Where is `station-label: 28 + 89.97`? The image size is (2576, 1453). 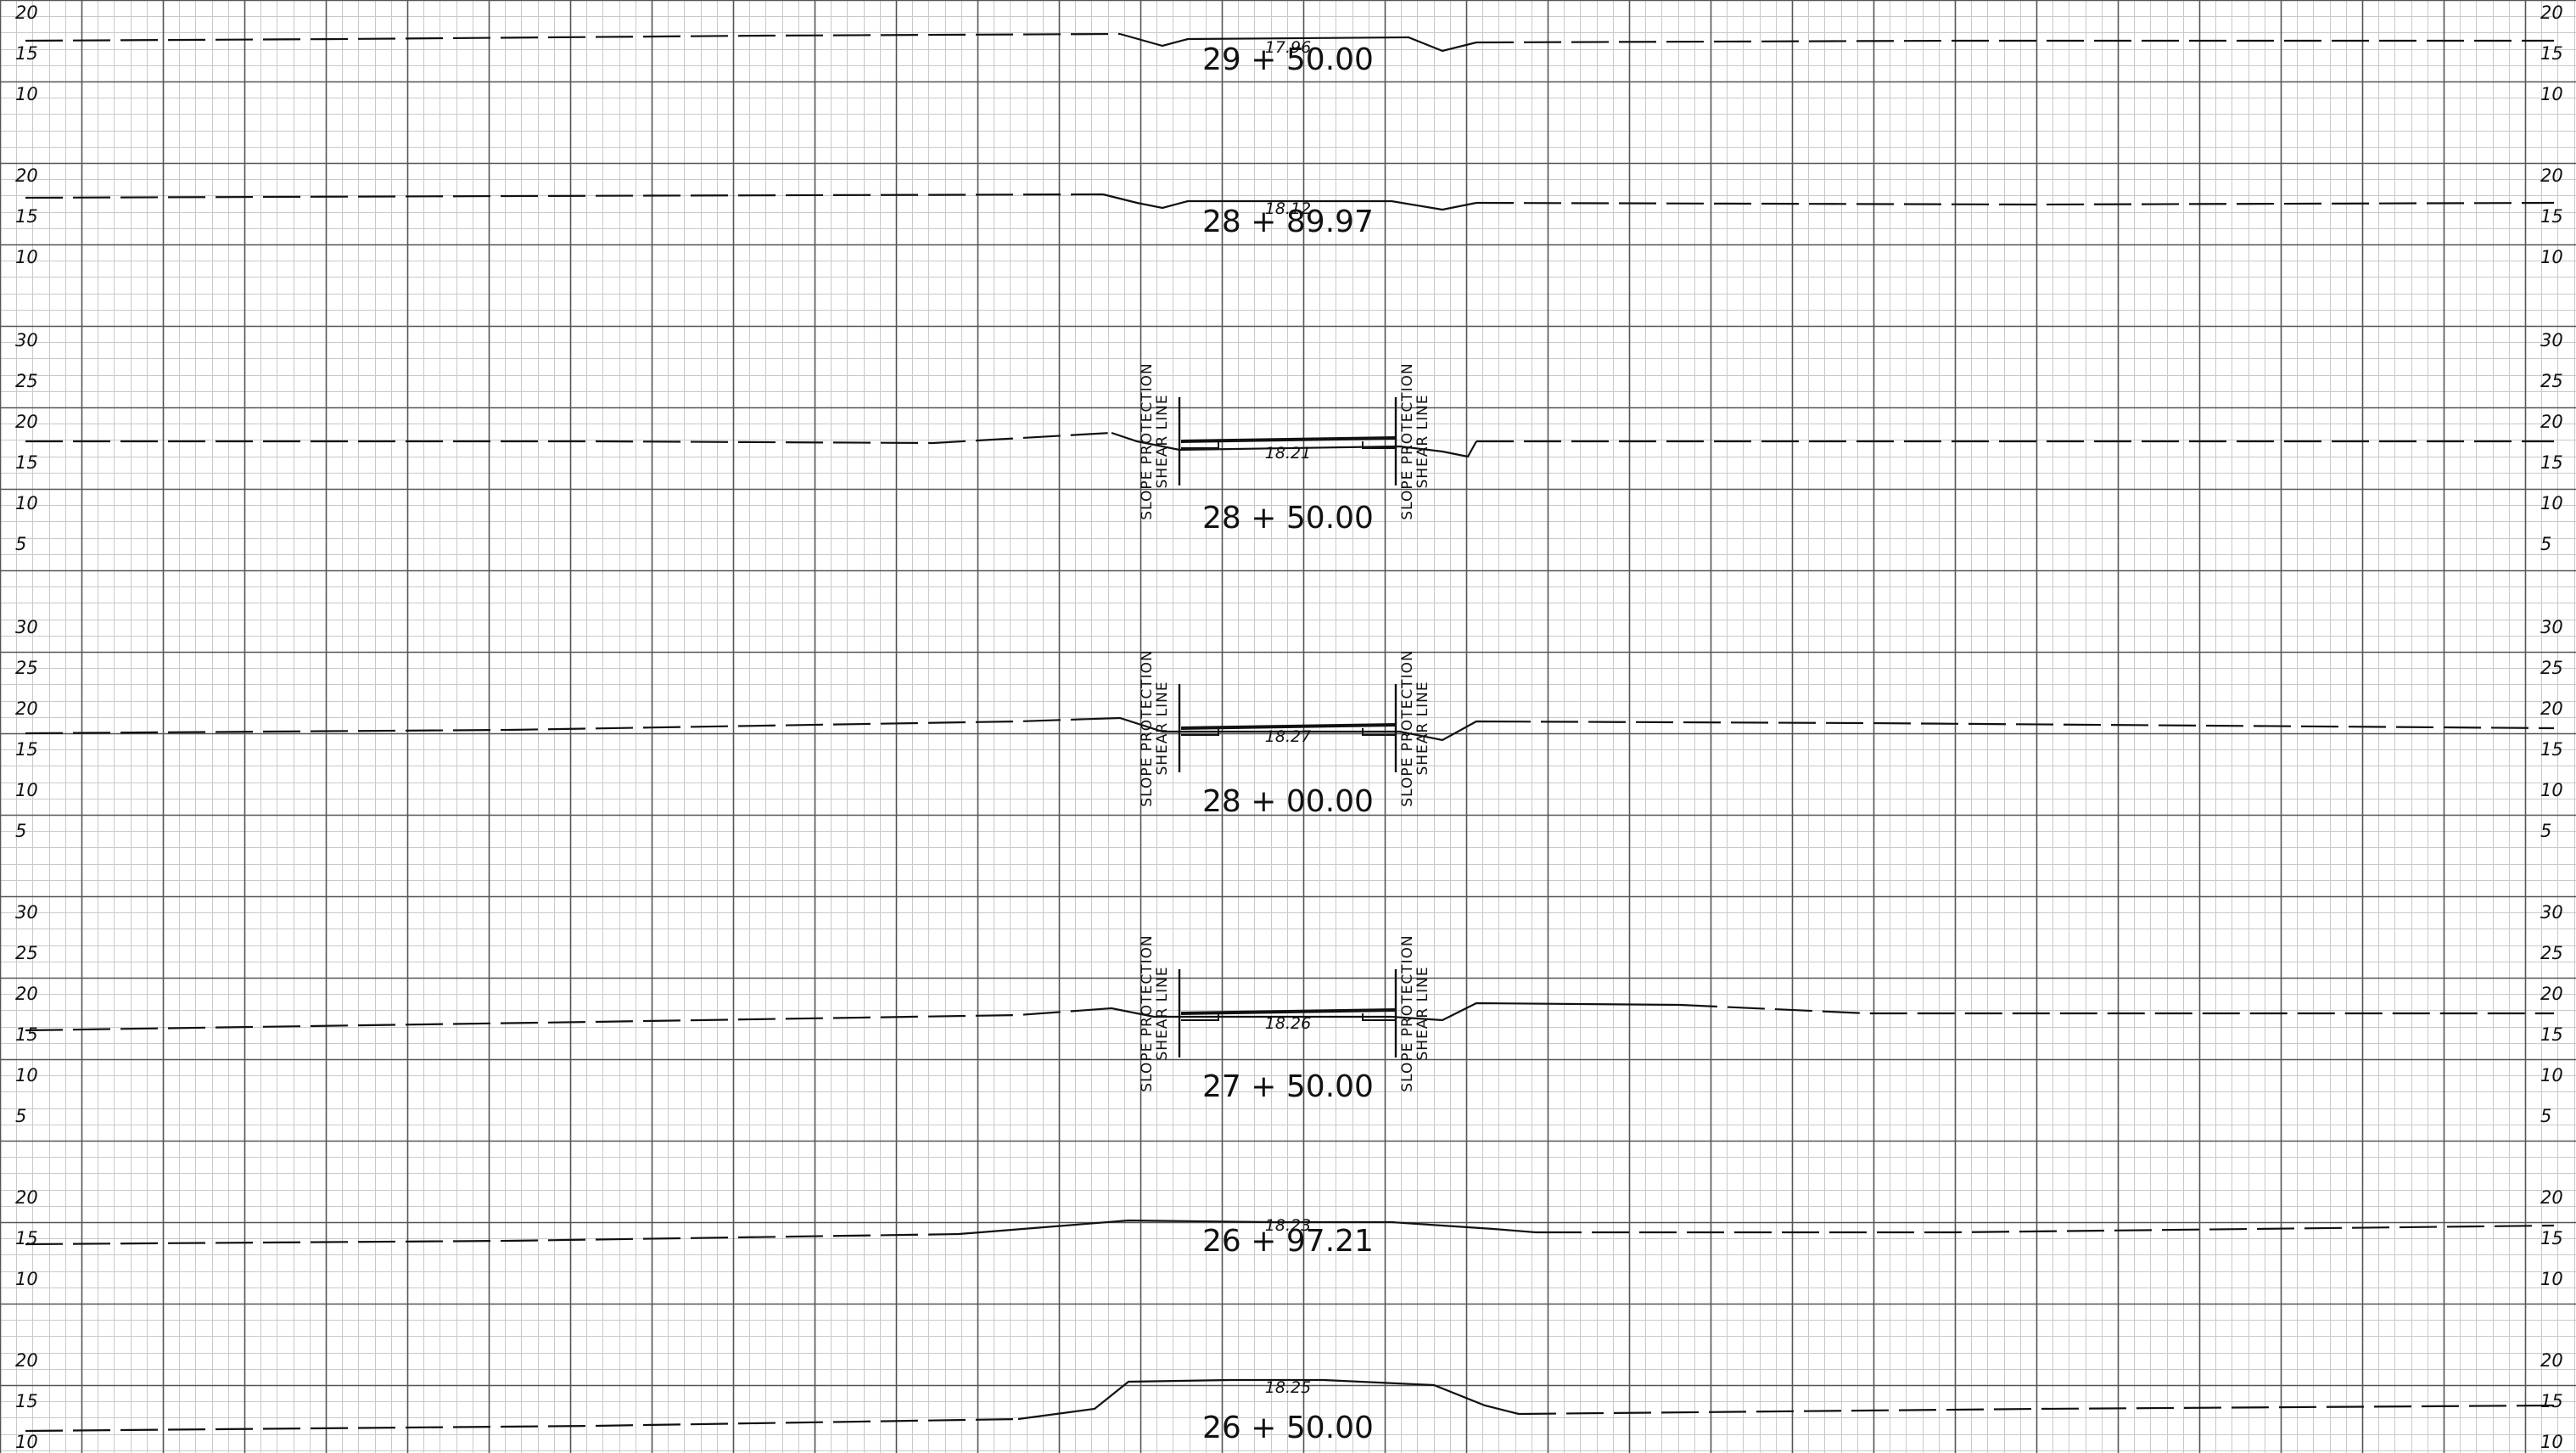 station-label: 28 + 89.97 is located at coordinates (1288, 222).